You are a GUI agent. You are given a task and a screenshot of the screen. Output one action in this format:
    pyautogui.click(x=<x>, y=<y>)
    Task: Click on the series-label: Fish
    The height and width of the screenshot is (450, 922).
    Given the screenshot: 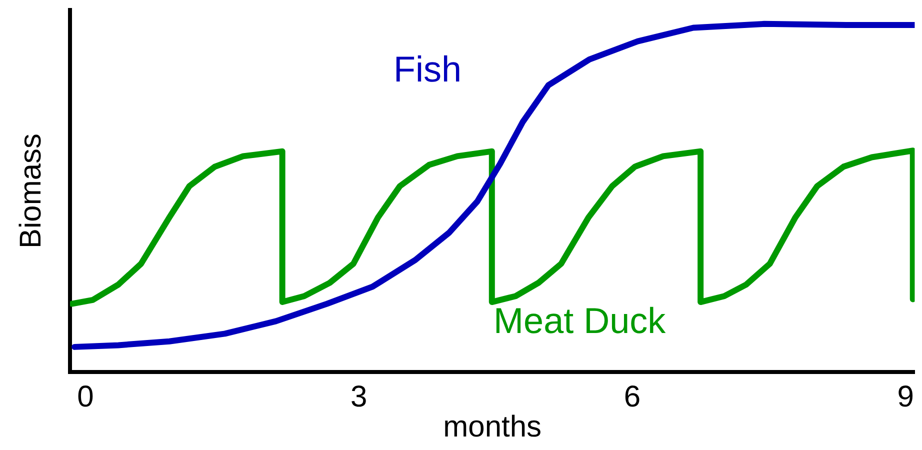 What is the action you would take?
    pyautogui.click(x=428, y=69)
    